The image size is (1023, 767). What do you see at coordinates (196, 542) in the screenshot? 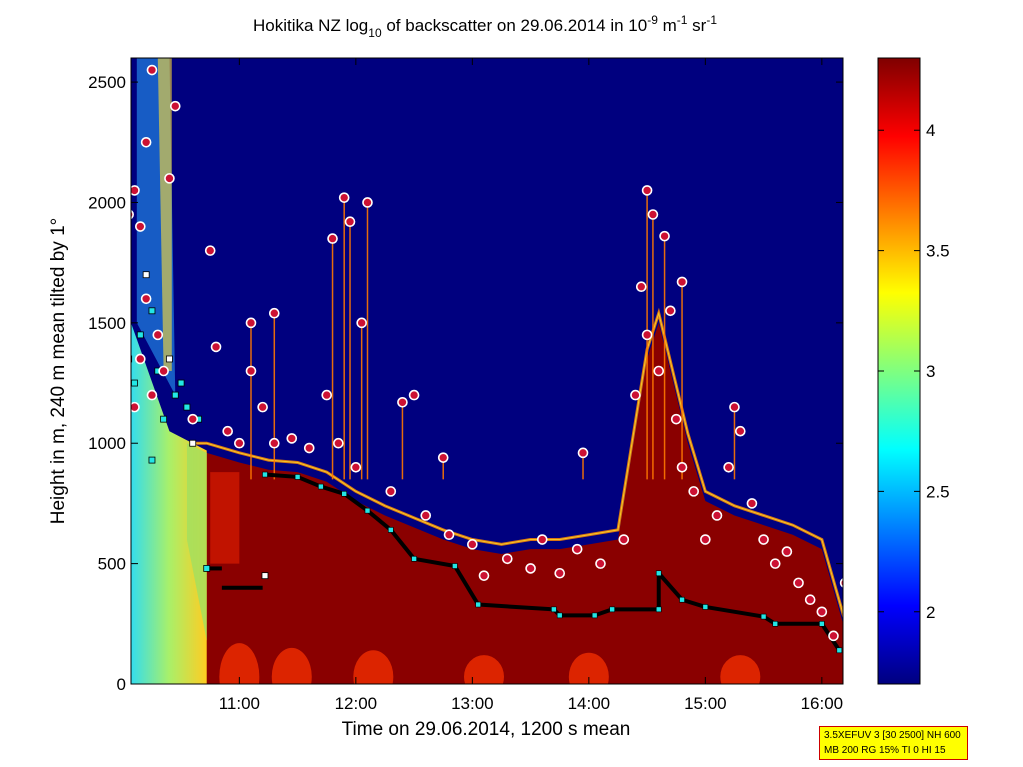
I see `transition-zone` at bounding box center [196, 542].